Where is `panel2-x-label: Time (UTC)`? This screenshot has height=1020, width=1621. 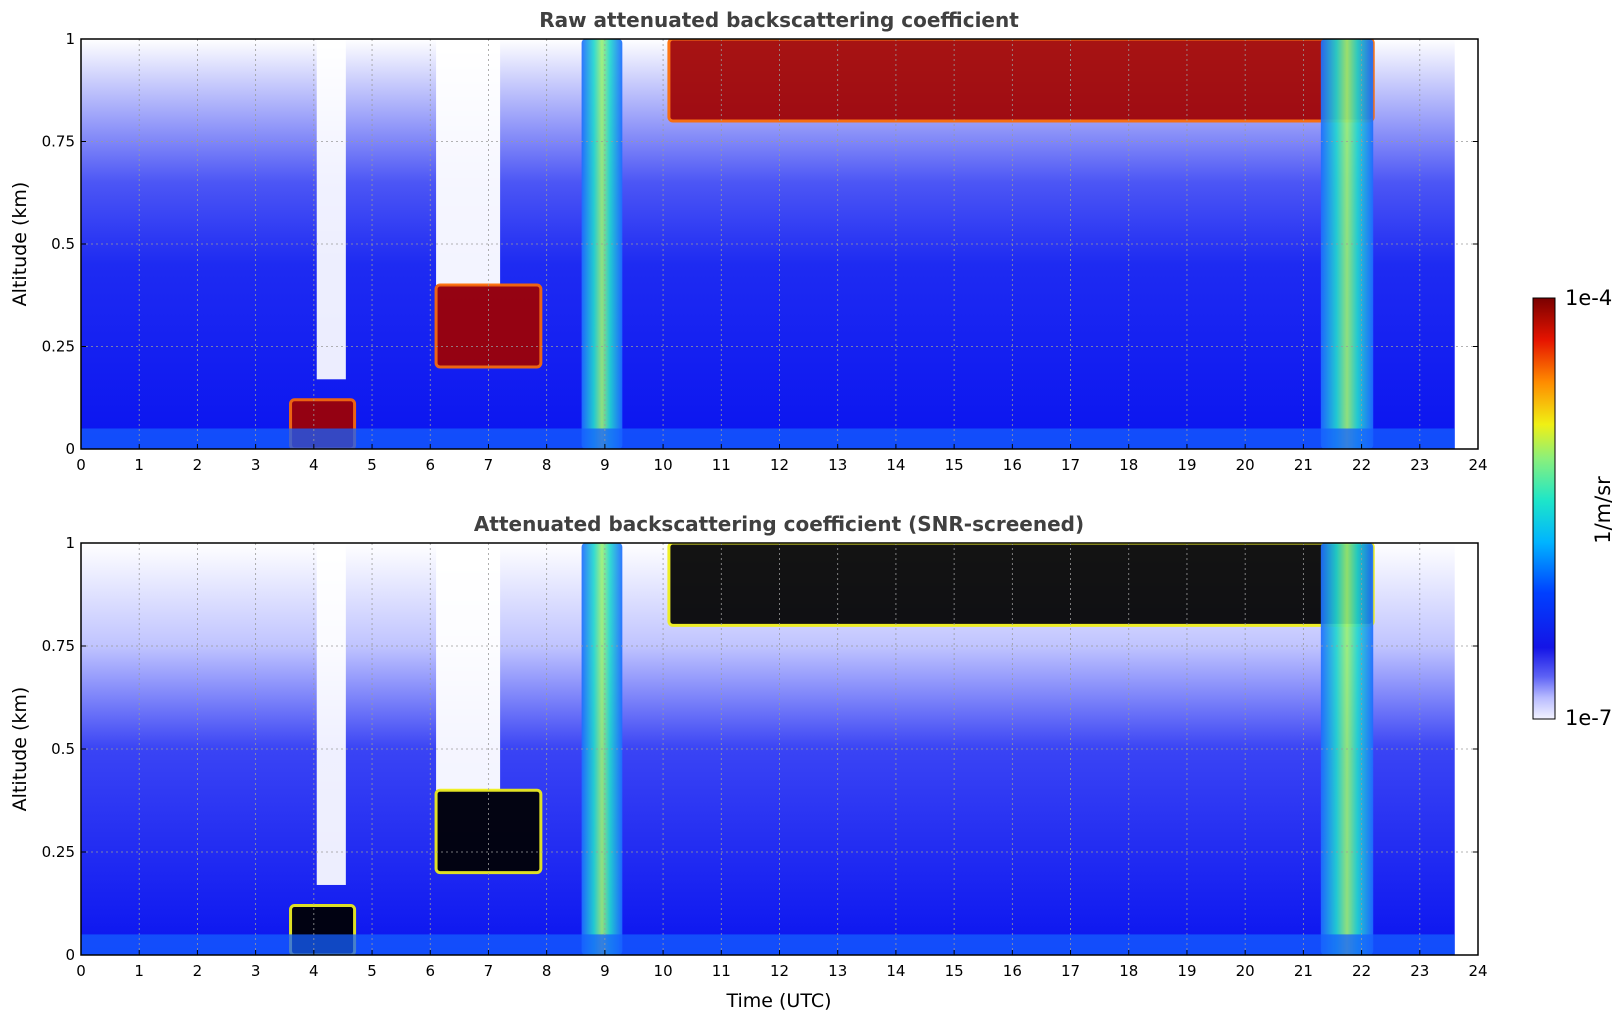 panel2-x-label: Time (UTC) is located at coordinates (778, 1001).